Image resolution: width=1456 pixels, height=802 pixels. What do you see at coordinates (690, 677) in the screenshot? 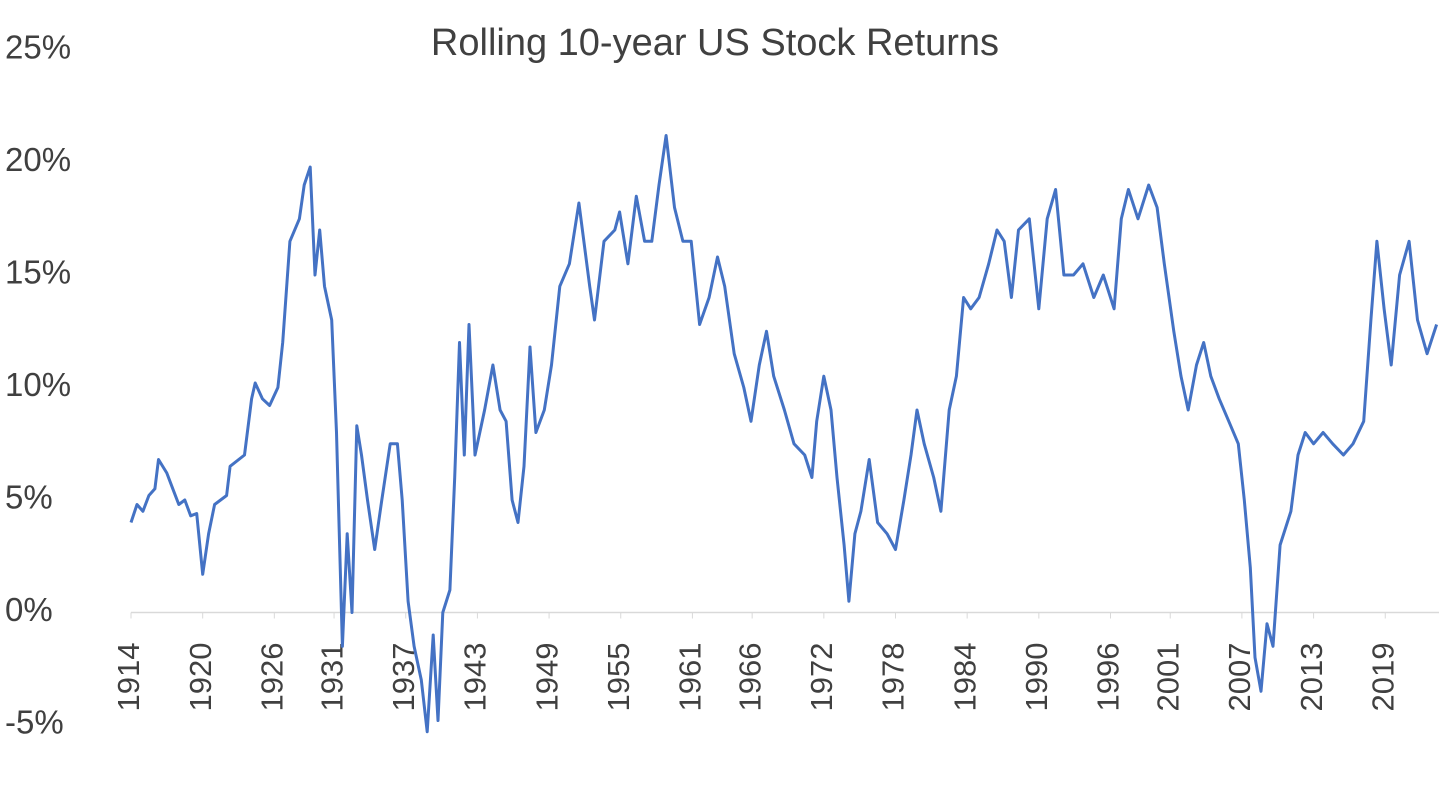
I see `x-tick-label: 1961` at bounding box center [690, 677].